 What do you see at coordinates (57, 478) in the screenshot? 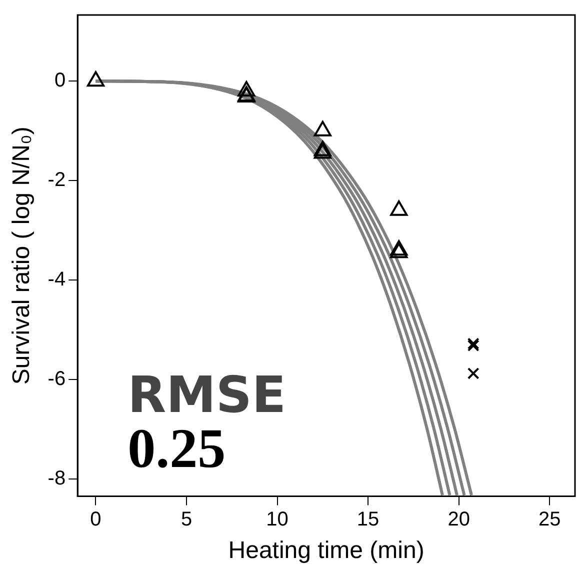
I see `y-tick-label: -8` at bounding box center [57, 478].